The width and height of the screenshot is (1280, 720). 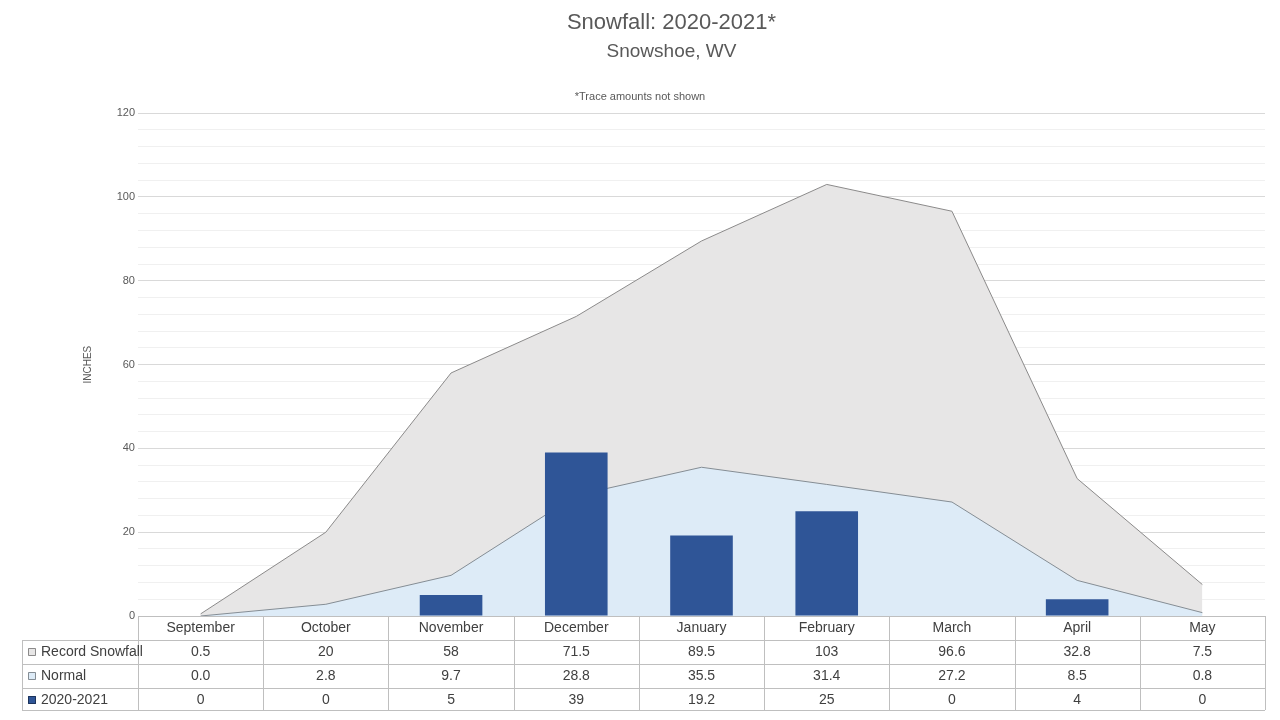 I want to click on data-label: 28.8, so click(x=576, y=674).